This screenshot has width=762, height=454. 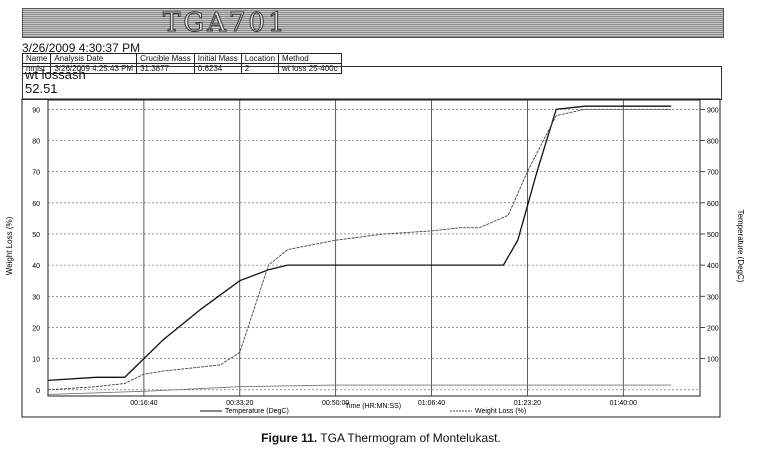 What do you see at coordinates (335, 403) in the screenshot?
I see `x-tick-label: 00:50:00` at bounding box center [335, 403].